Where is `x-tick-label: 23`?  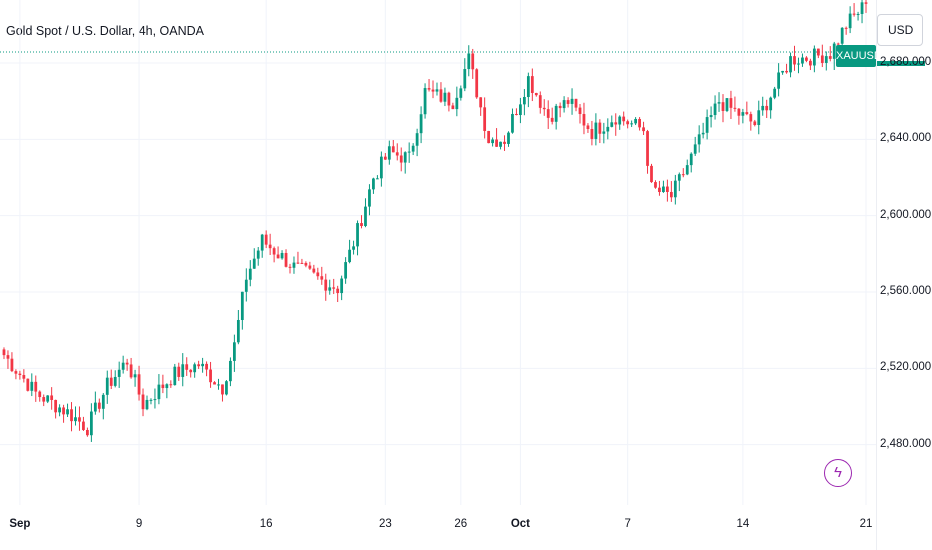 x-tick-label: 23 is located at coordinates (385, 524).